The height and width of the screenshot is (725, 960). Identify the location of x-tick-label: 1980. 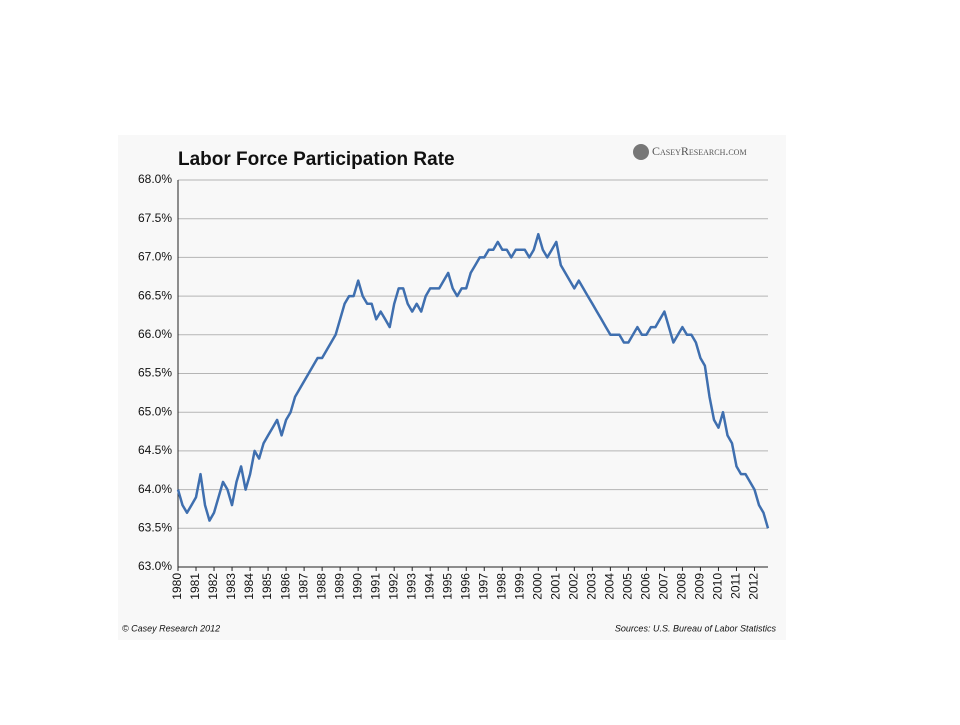
(177, 586).